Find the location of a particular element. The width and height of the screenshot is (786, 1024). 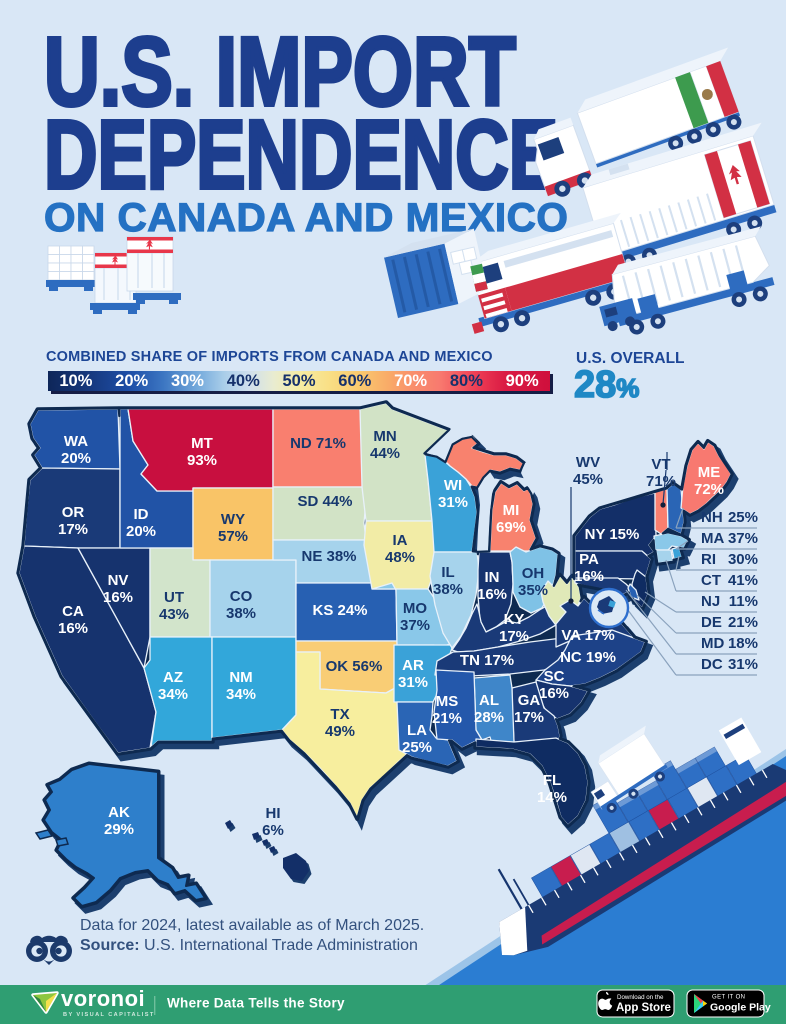

svg-text: AZ is located at coordinates (173, 677).